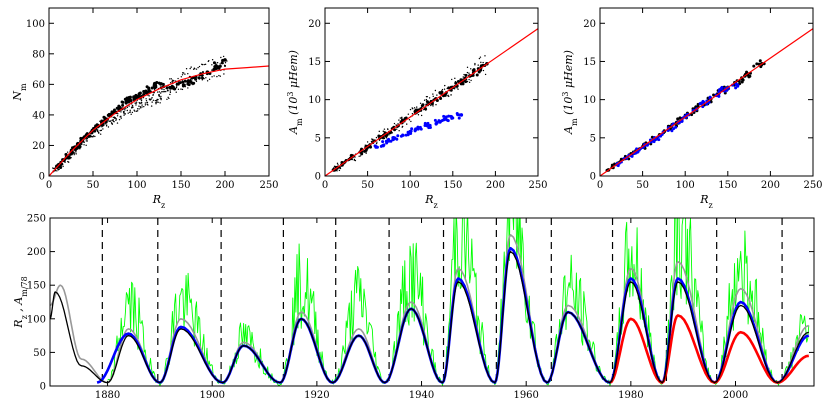  What do you see at coordinates (706, 92) in the screenshot?
I see `plot-frame` at bounding box center [706, 92].